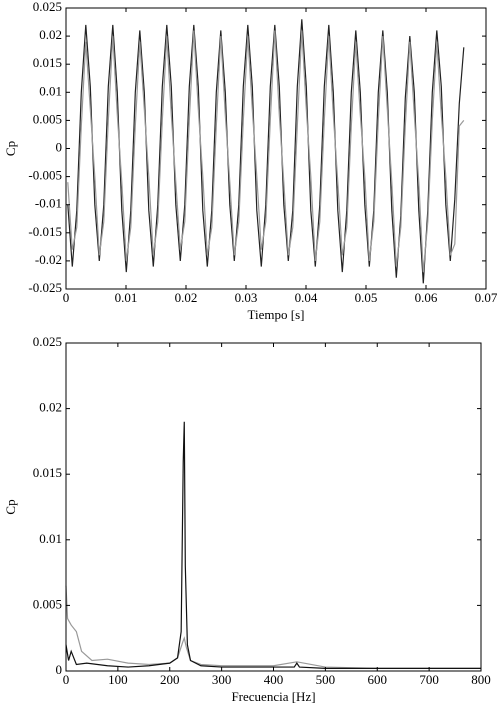  What do you see at coordinates (366, 297) in the screenshot?
I see `x-tick-label: 0.05` at bounding box center [366, 297].